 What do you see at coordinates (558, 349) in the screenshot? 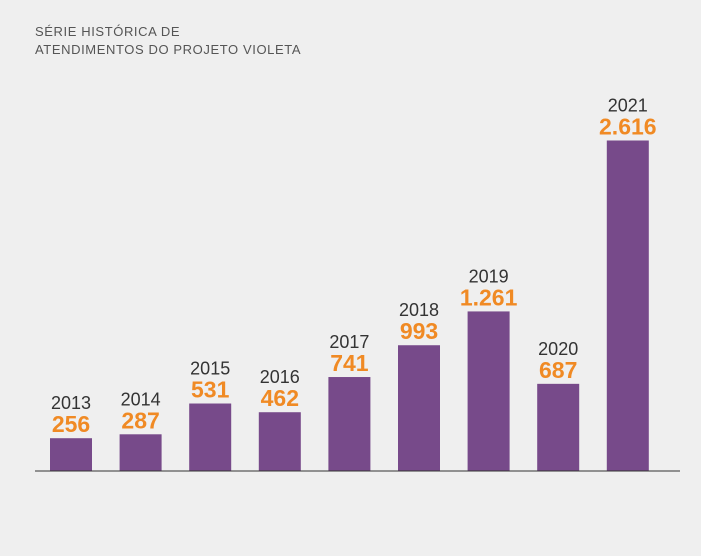
I see `x-tick-label: 2020` at bounding box center [558, 349].